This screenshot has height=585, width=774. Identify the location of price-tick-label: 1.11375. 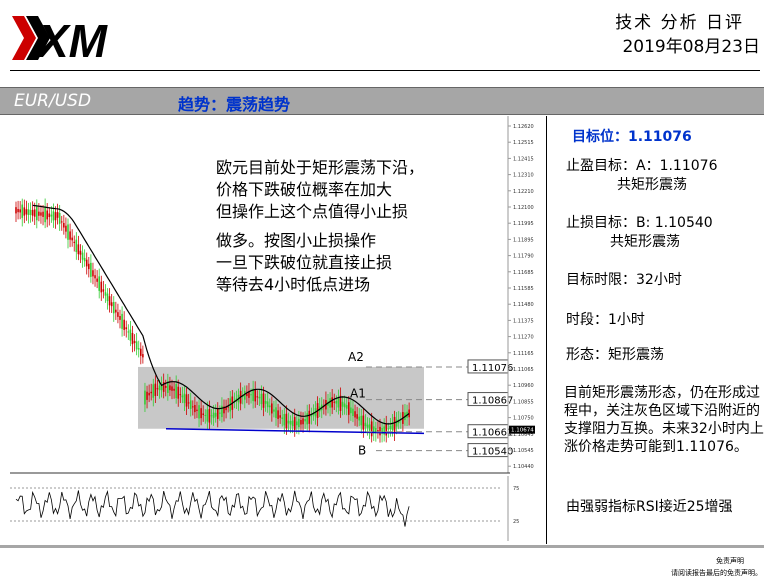
(523, 321).